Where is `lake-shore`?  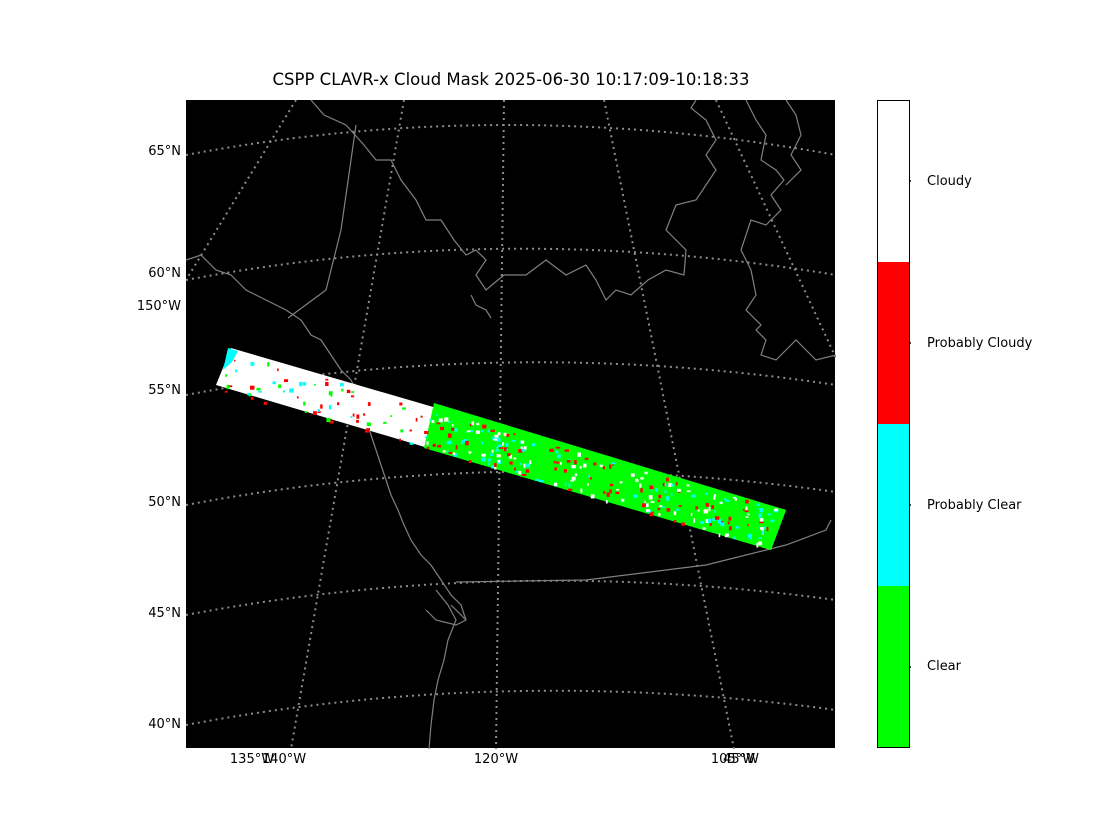
lake-shore is located at coordinates (481, 306).